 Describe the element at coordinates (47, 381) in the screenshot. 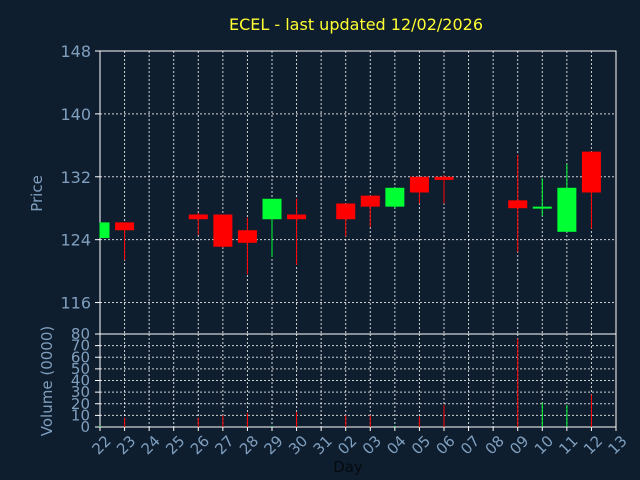

I see `volume-axis-label: Volume (0000)` at that location.